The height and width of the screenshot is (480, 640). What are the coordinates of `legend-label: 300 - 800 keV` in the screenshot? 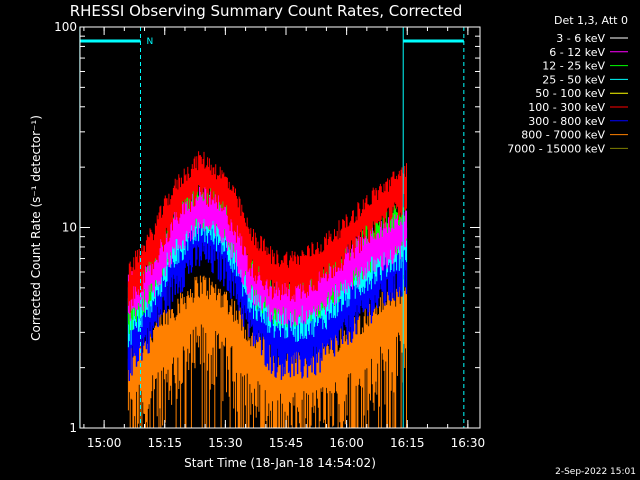 It's located at (566, 121).